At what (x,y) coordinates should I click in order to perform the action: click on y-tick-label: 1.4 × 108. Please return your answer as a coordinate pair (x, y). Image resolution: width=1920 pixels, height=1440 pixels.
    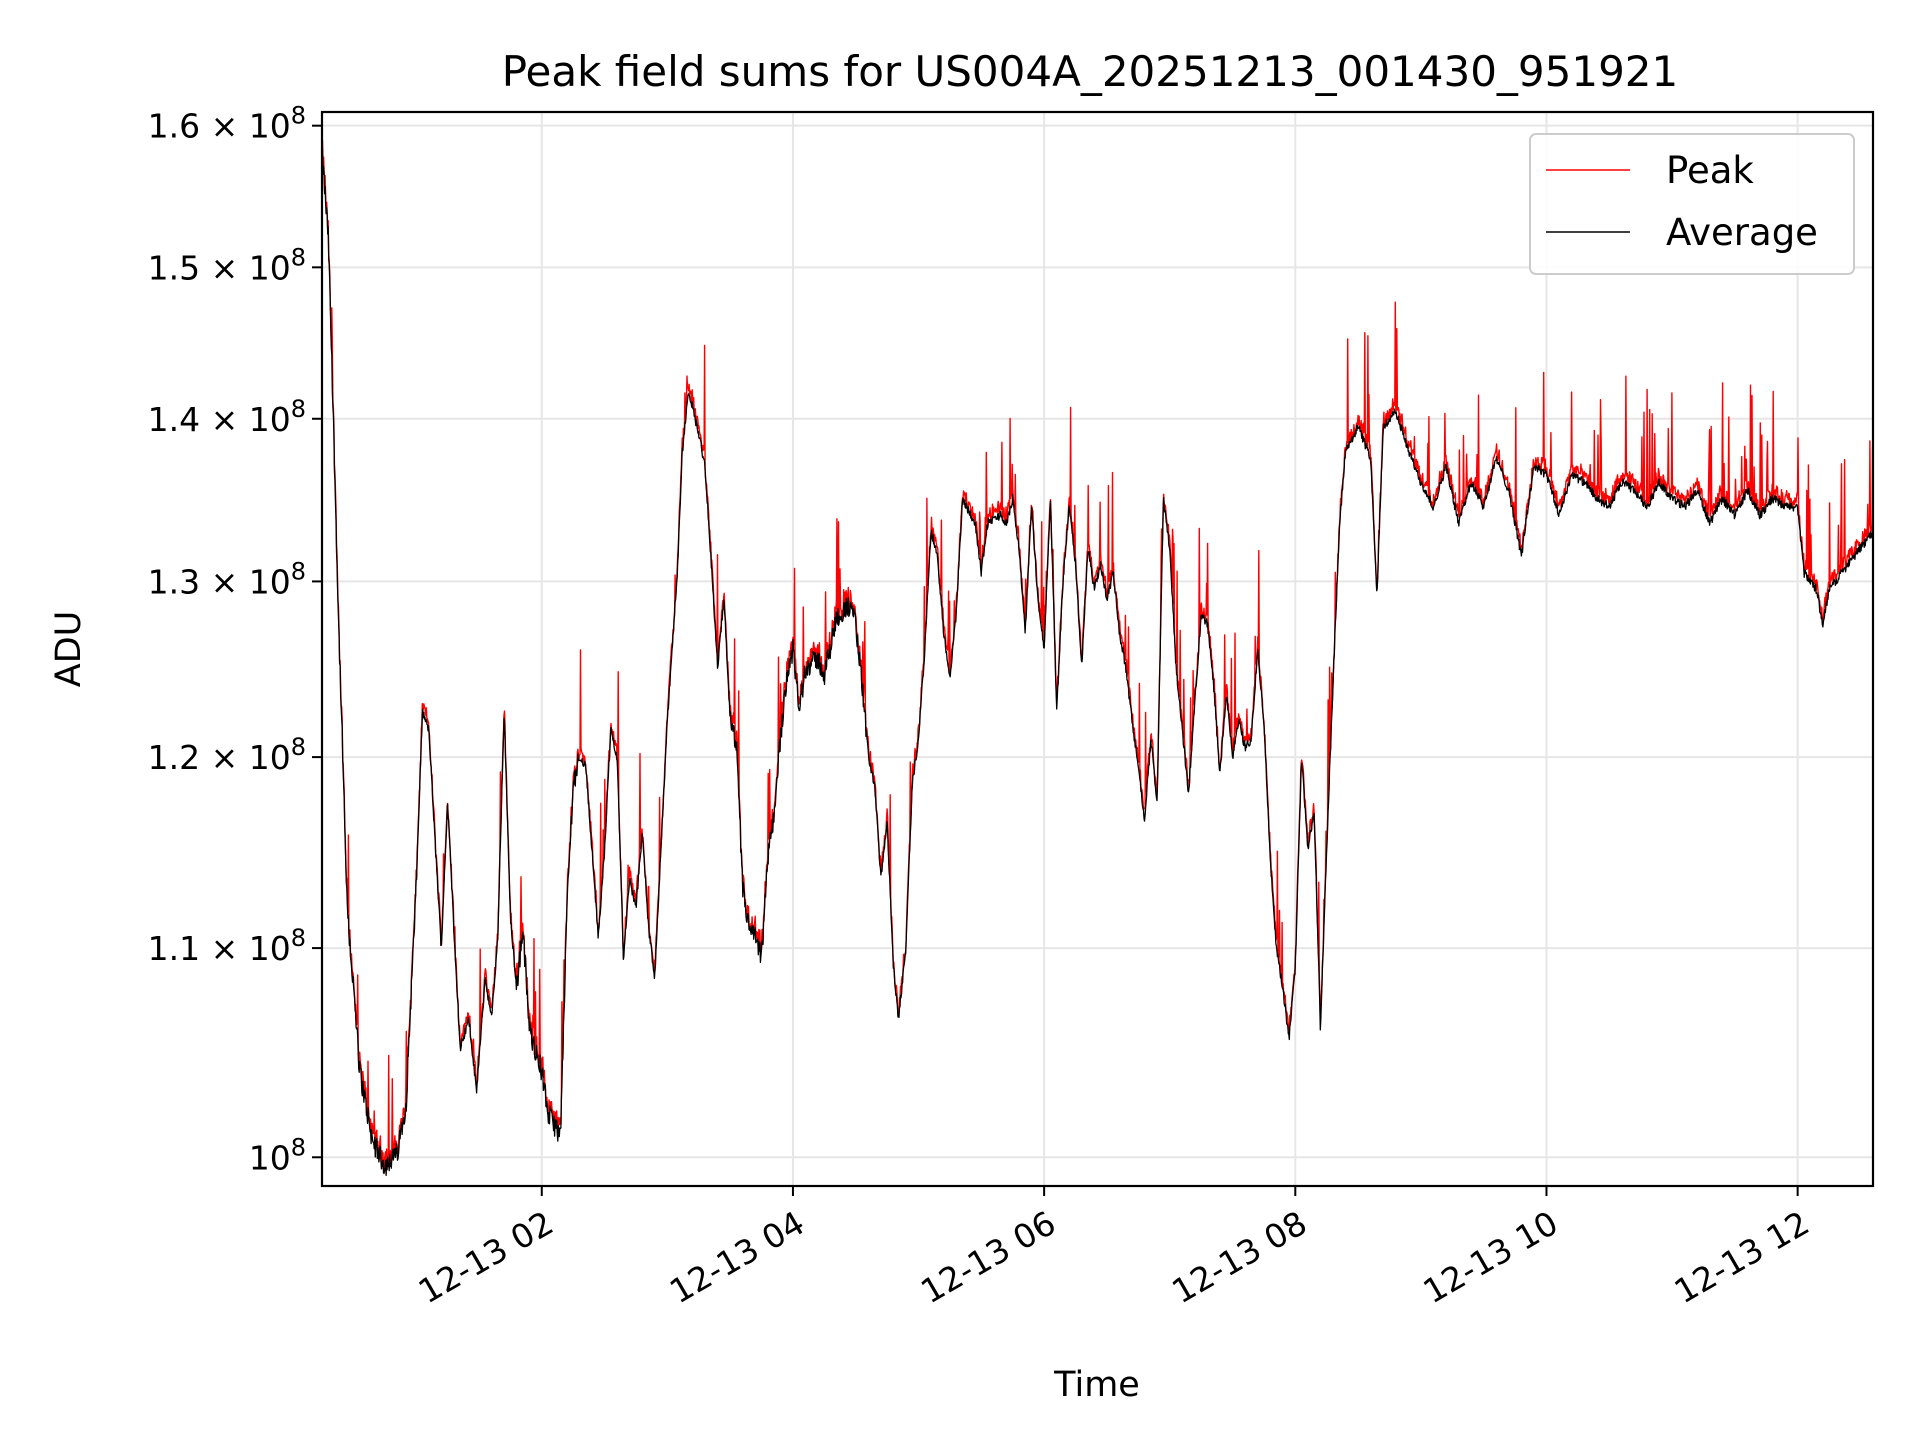
    Looking at the image, I should click on (227, 417).